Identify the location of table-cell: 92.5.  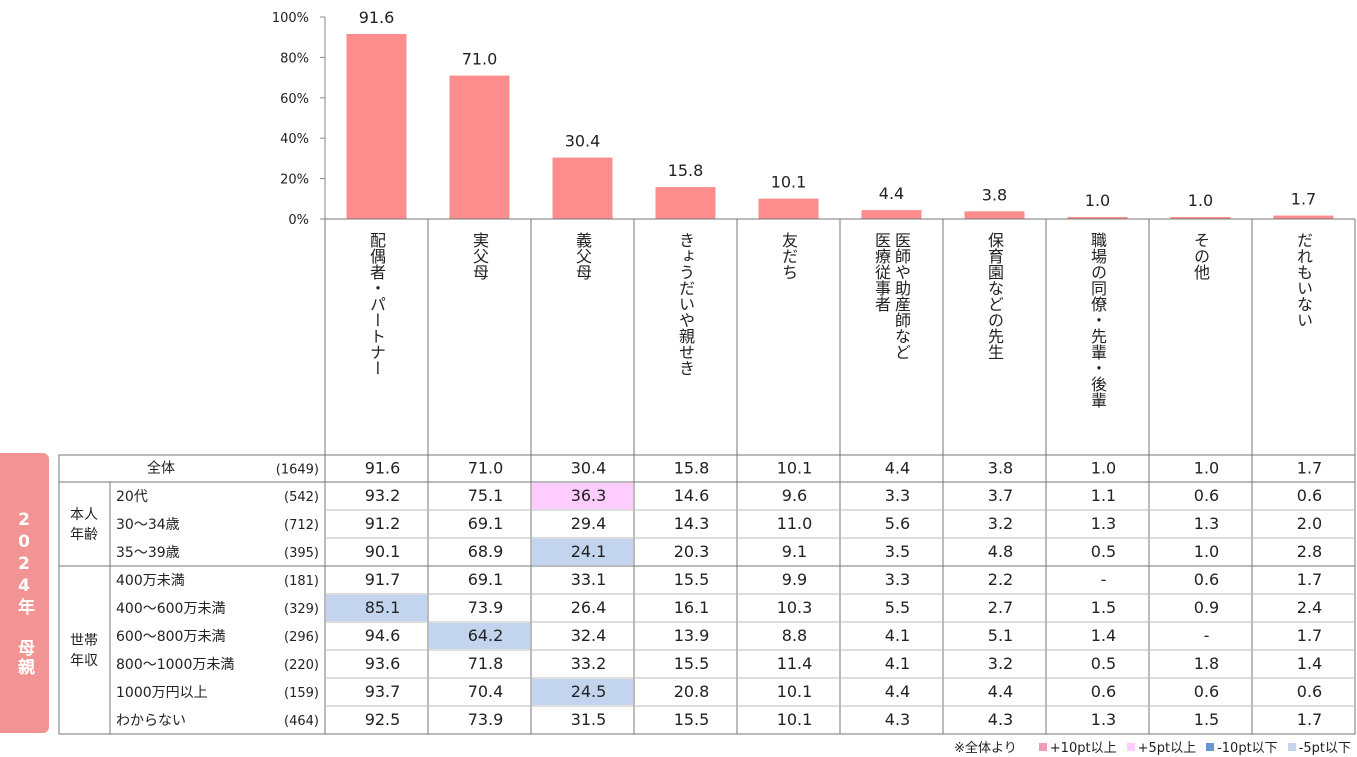
(383, 719).